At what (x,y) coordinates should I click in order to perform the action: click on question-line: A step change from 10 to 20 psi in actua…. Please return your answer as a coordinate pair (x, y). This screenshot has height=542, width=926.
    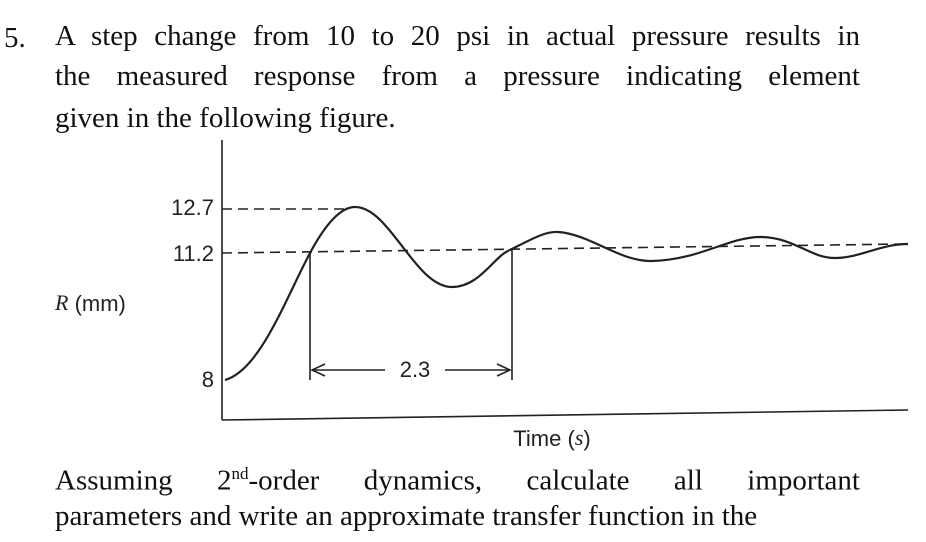
    Looking at the image, I should click on (457, 36).